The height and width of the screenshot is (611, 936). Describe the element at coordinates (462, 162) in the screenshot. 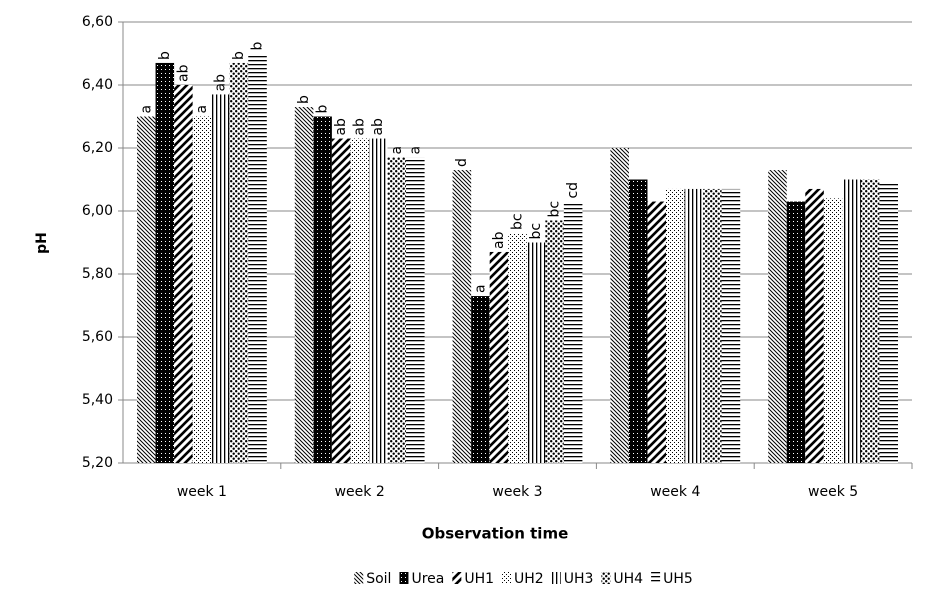

I see `significance-letter: d` at that location.